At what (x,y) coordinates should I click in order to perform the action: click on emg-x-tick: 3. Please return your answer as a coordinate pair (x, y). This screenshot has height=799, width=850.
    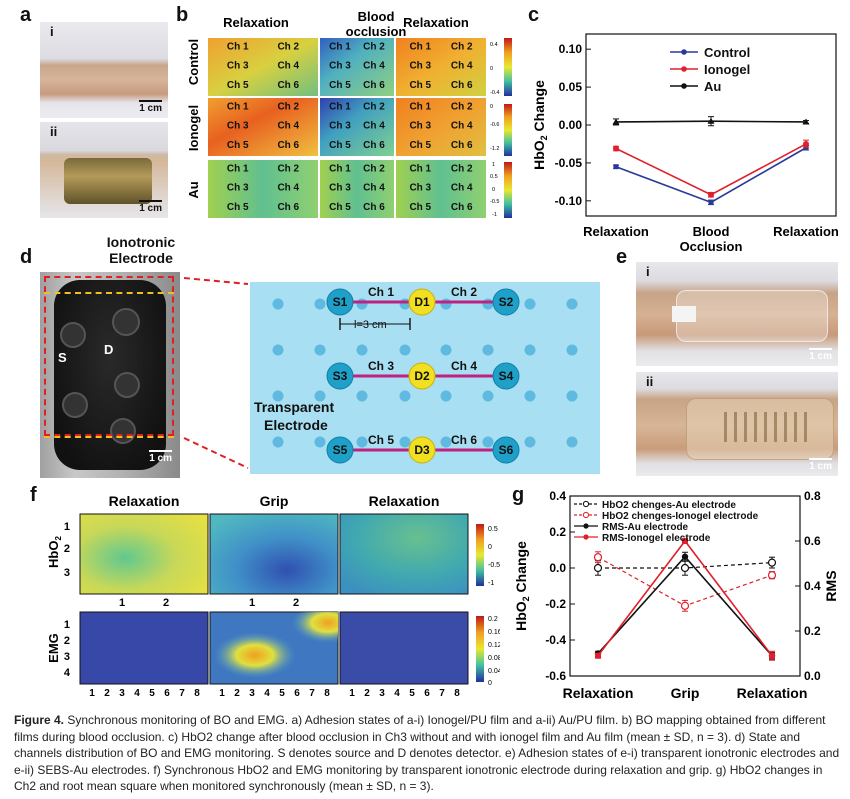
    Looking at the image, I should click on (122, 693).